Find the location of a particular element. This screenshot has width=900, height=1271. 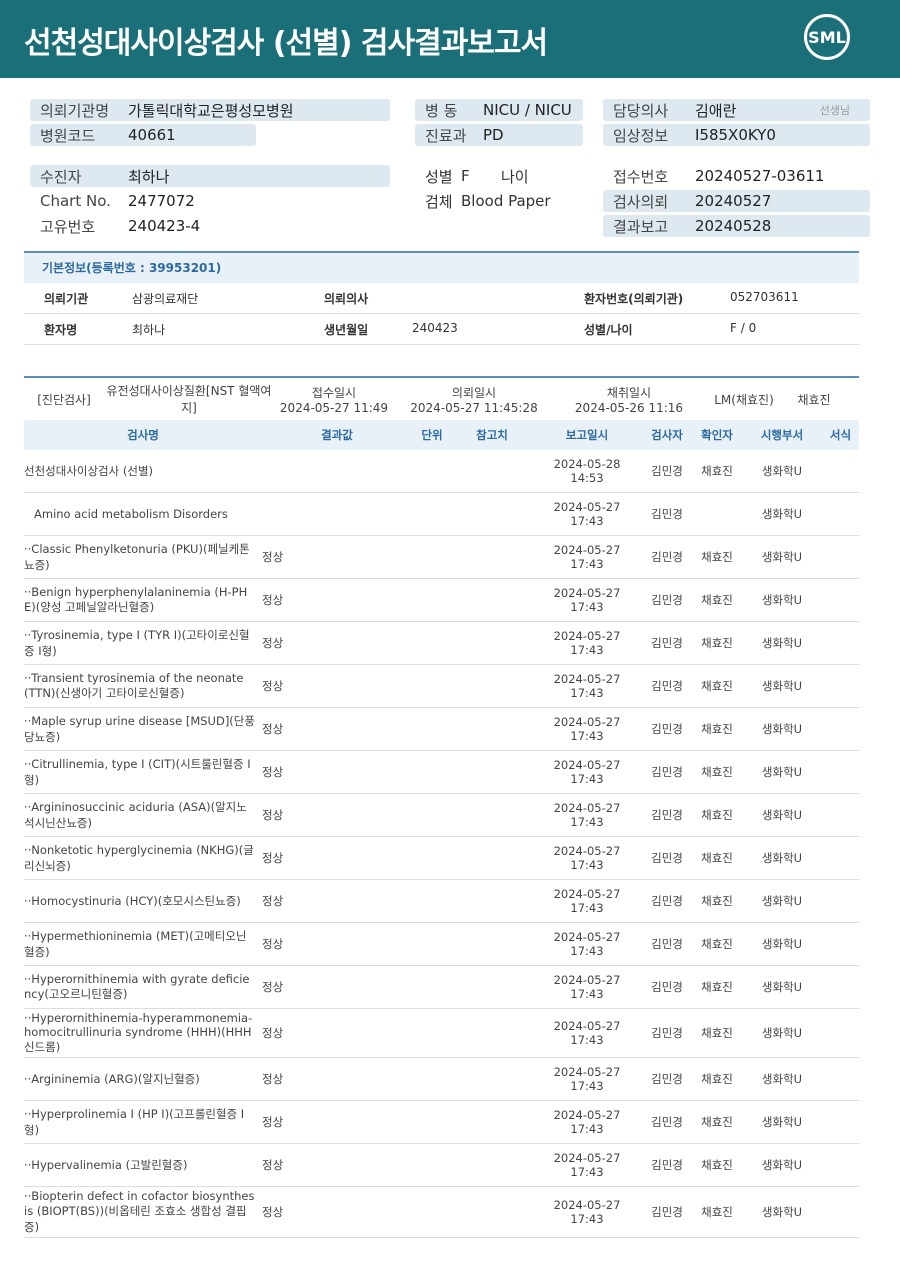

field-value: 20240528 is located at coordinates (733, 226).